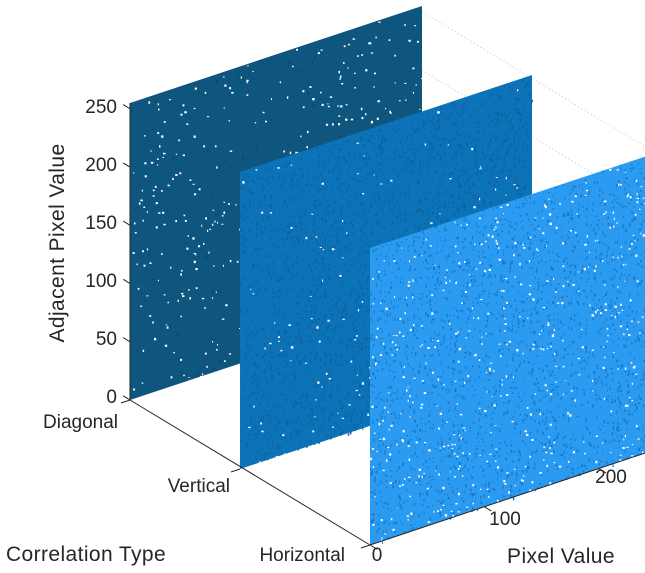 The width and height of the screenshot is (645, 573). Describe the element at coordinates (101, 281) in the screenshot. I see `z-tick-100: 100` at that location.